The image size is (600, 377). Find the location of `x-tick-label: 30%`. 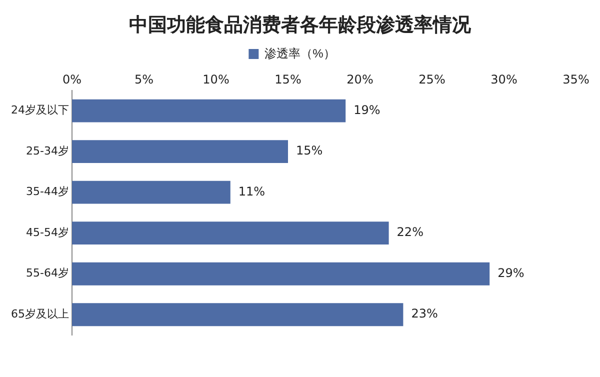

x-tick-label: 30% is located at coordinates (504, 79).